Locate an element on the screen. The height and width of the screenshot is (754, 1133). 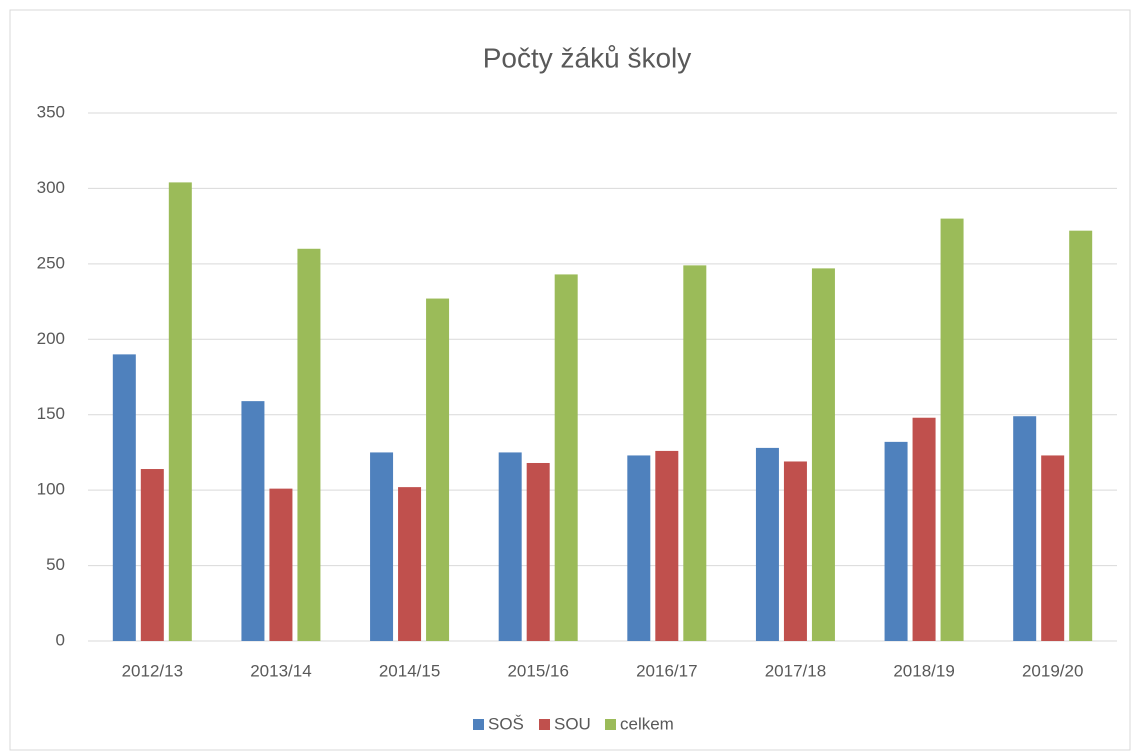
x-tick-label: 2017/18 is located at coordinates (795, 670).